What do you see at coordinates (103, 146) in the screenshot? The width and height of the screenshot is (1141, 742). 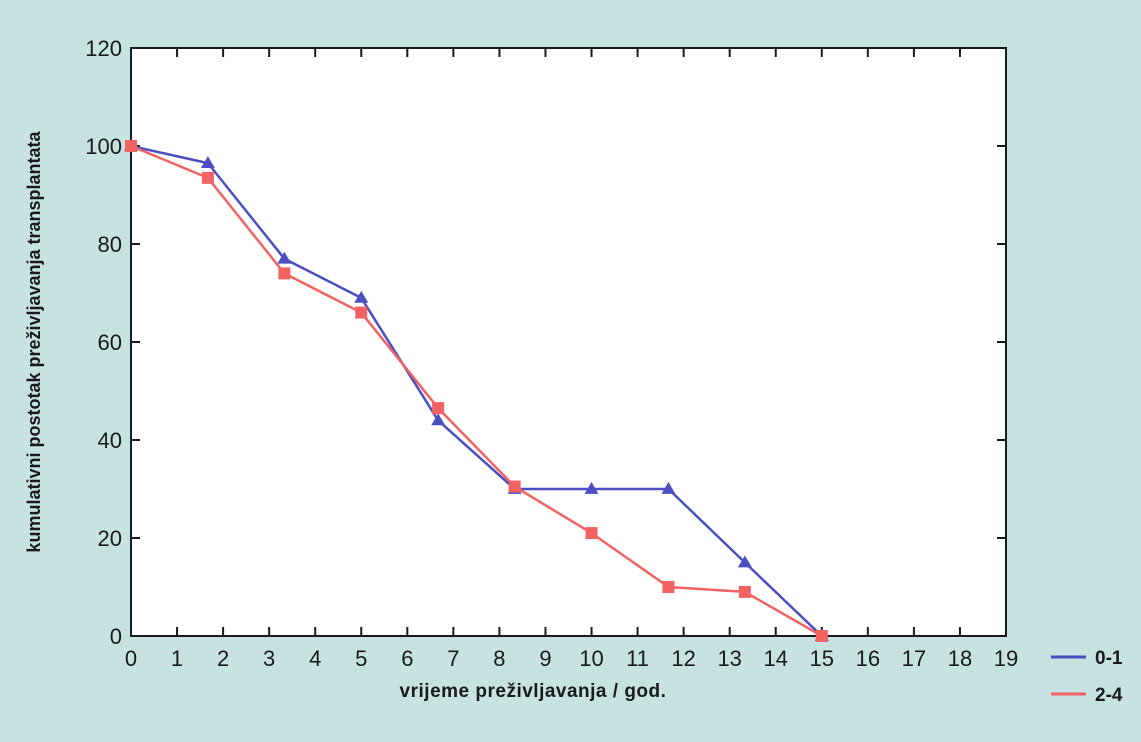 I see `y-tick-label: 100` at bounding box center [103, 146].